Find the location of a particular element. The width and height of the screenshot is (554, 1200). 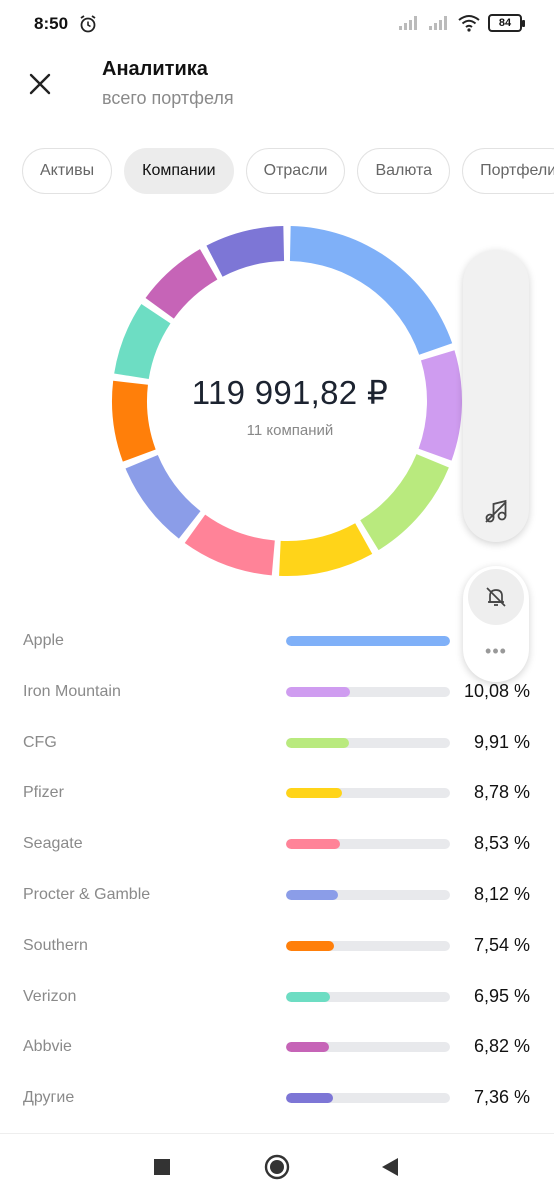

tabs-bar: Активы Компании Отрасли Валюта Портфели is located at coordinates (288, 171).